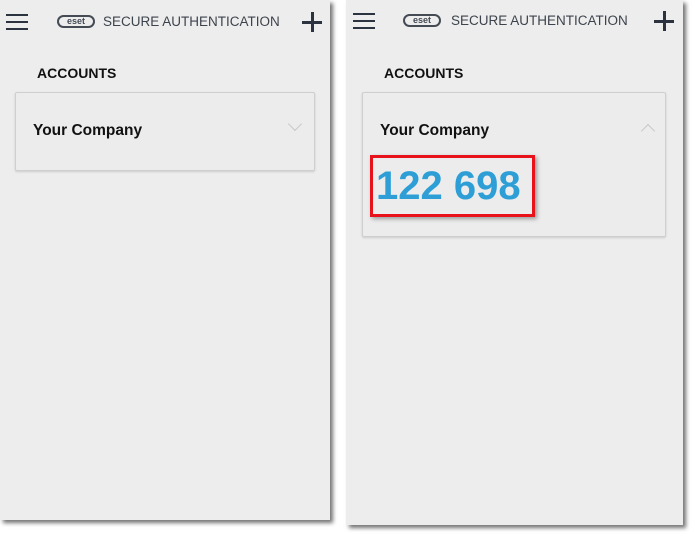 Image resolution: width=697 pixels, height=541 pixels. Describe the element at coordinates (648, 131) in the screenshot. I see `chevron-up-icon` at that location.